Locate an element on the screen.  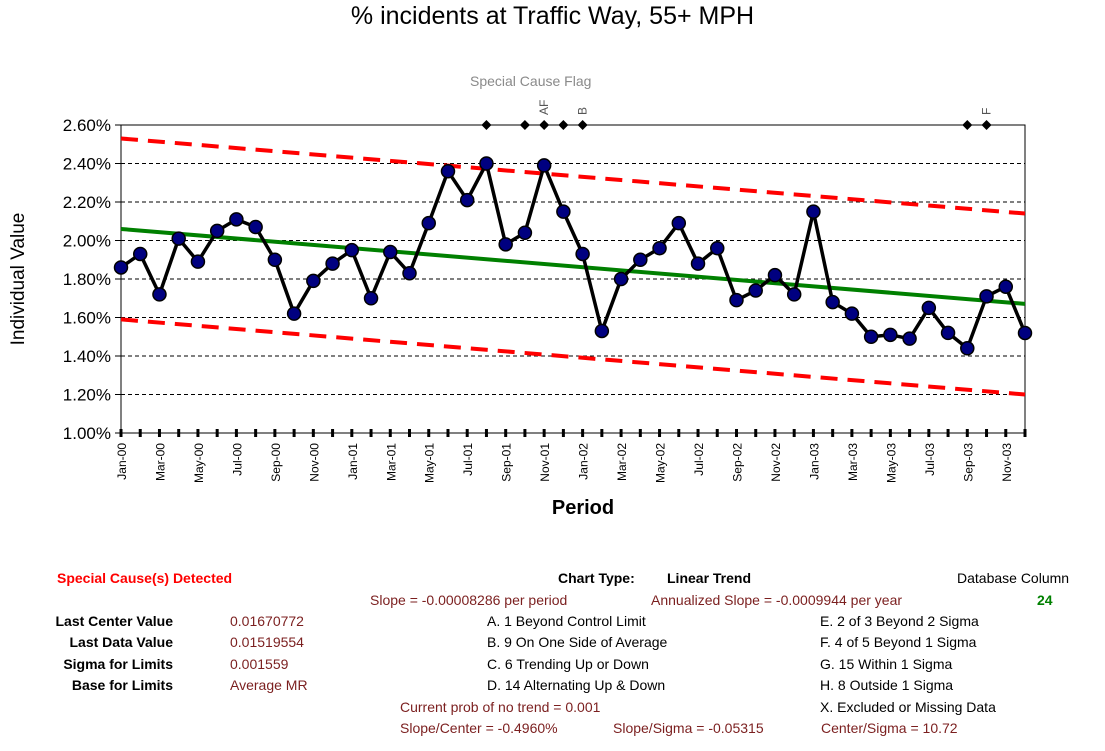
y-tick-label: 1.60% is located at coordinates (87, 318).